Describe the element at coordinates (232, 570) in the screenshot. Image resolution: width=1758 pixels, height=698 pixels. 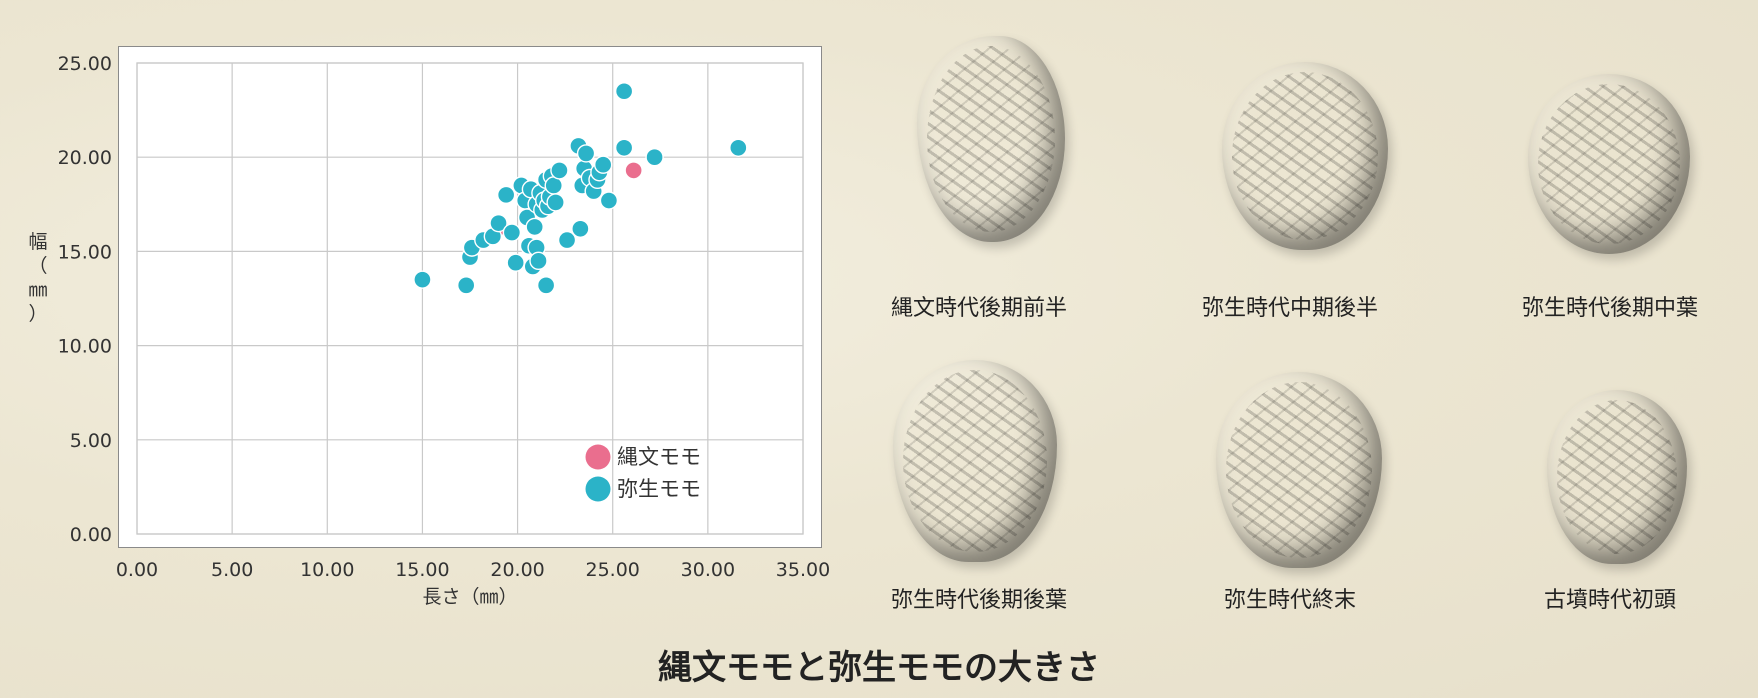
I see `x-tick-label: 5.00` at that location.